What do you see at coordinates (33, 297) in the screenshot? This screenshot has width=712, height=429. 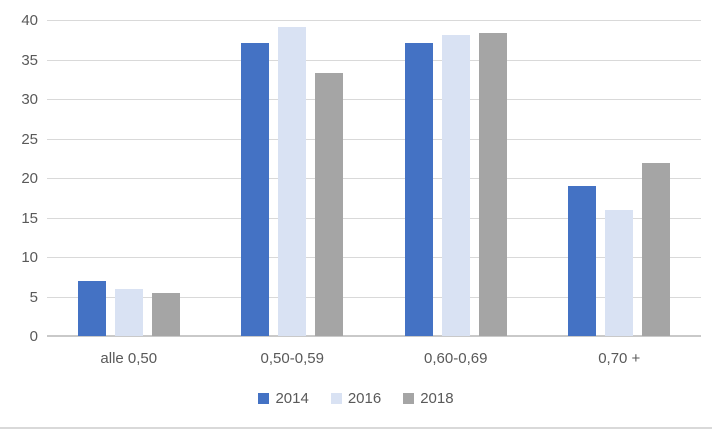 I see `y-axis-tick-label: 5` at bounding box center [33, 297].